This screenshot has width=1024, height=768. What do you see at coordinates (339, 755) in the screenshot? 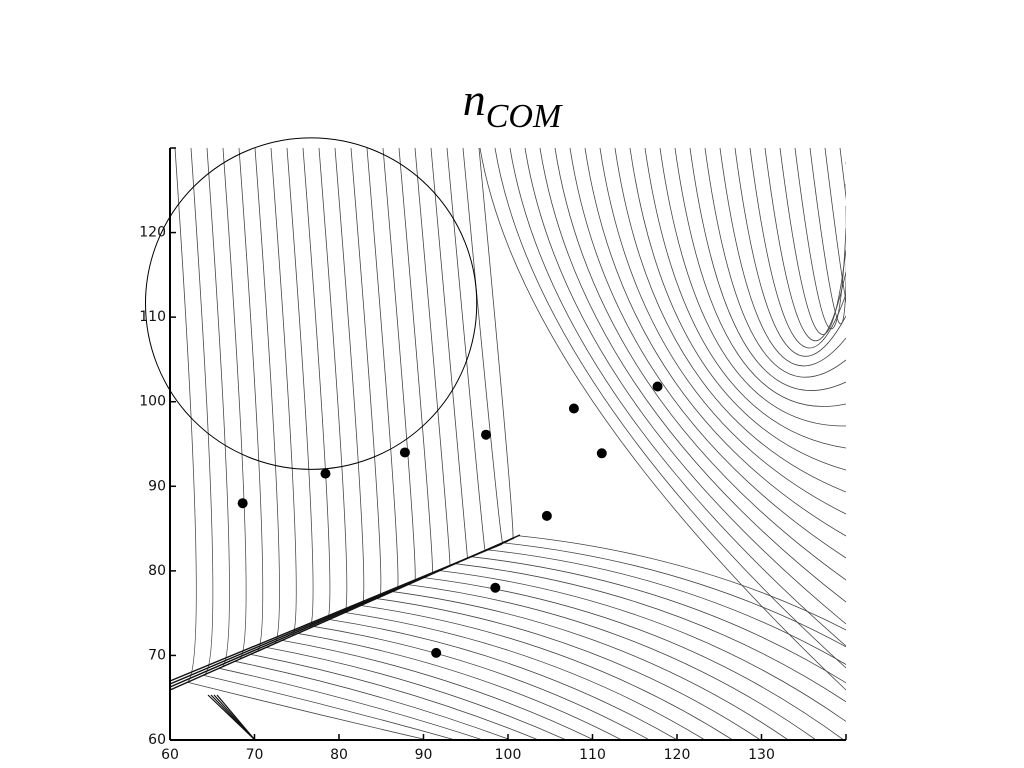
I see `x-tick-label: 80` at bounding box center [339, 755].